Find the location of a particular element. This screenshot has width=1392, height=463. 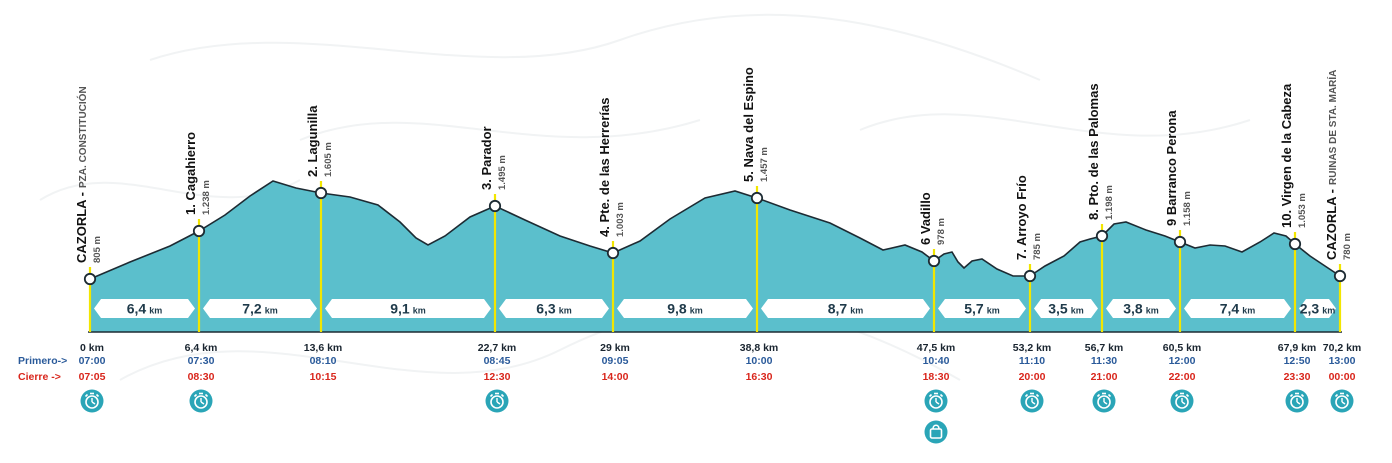

waypoint-name-text: 8. Pto. de las Palomas is located at coordinates (1093, 151).